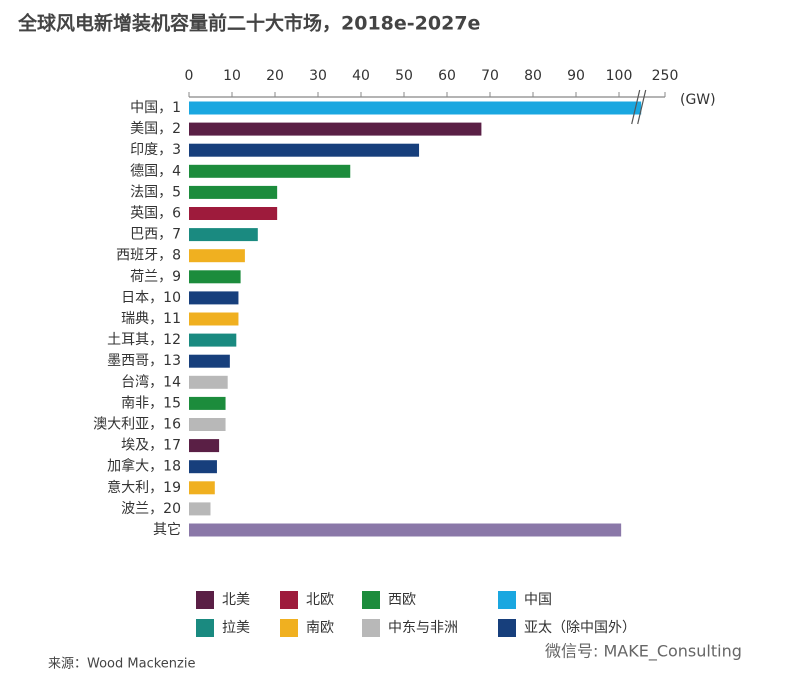 The image size is (800, 688). What do you see at coordinates (144, 487) in the screenshot?
I see `y-tick-label: 意大利，19` at bounding box center [144, 487].